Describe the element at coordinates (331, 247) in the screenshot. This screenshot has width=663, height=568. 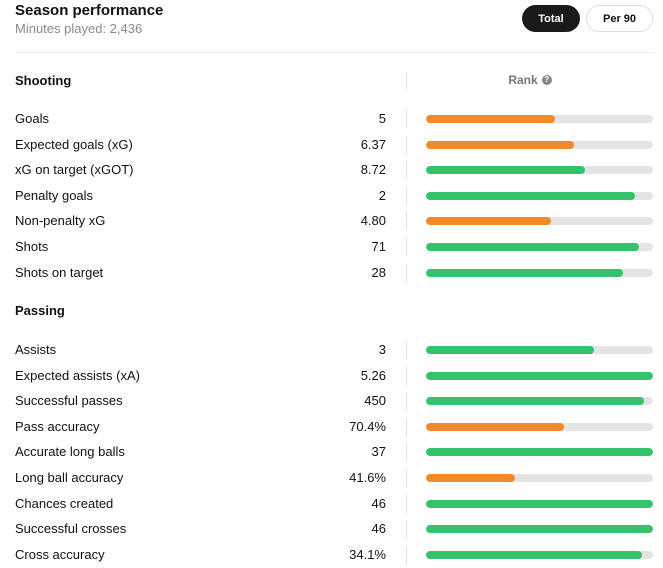
I see `stat-row: Shots 71` at that location.